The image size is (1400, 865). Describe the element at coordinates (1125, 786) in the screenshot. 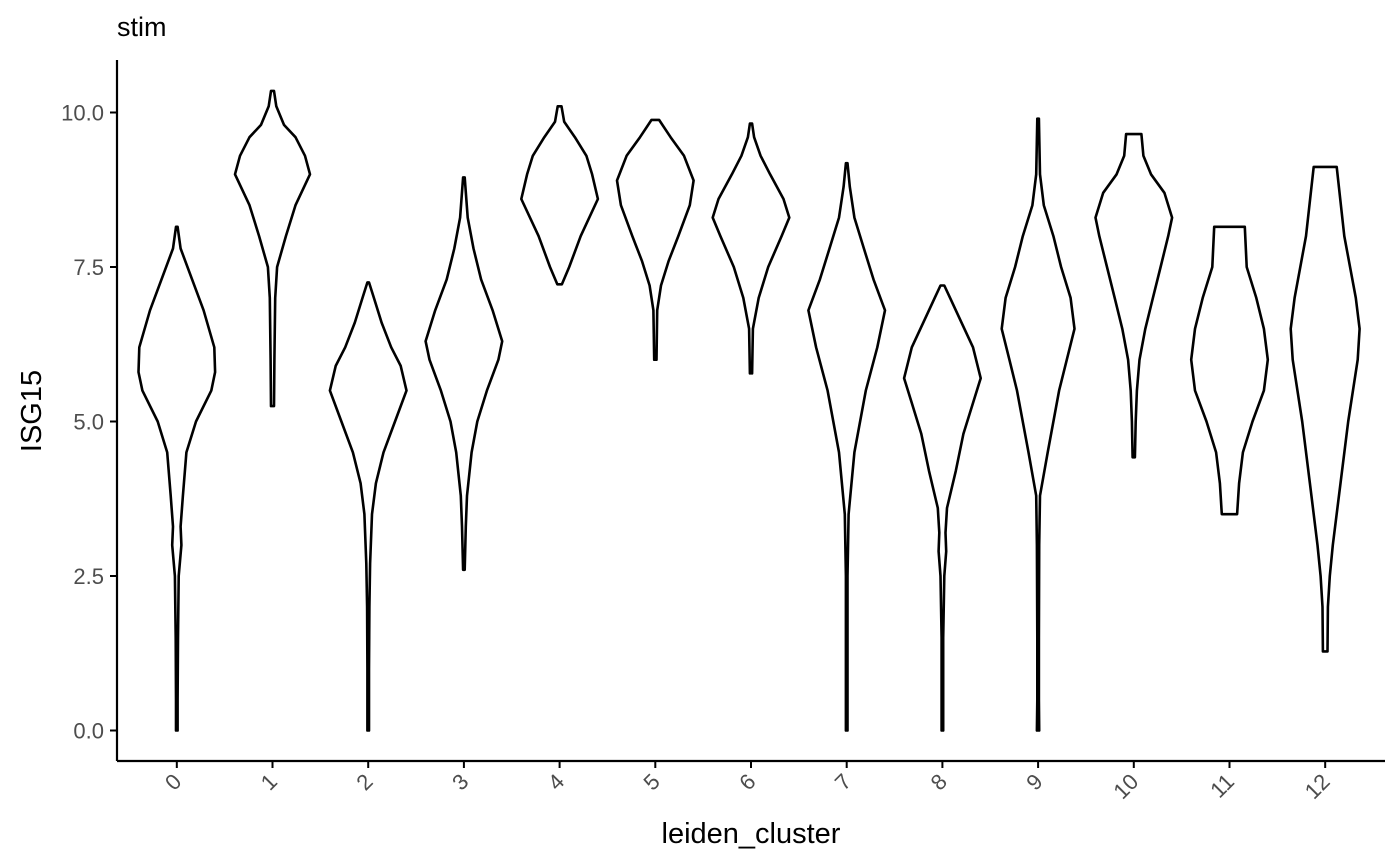

I see `x-tick-label: 10` at that location.